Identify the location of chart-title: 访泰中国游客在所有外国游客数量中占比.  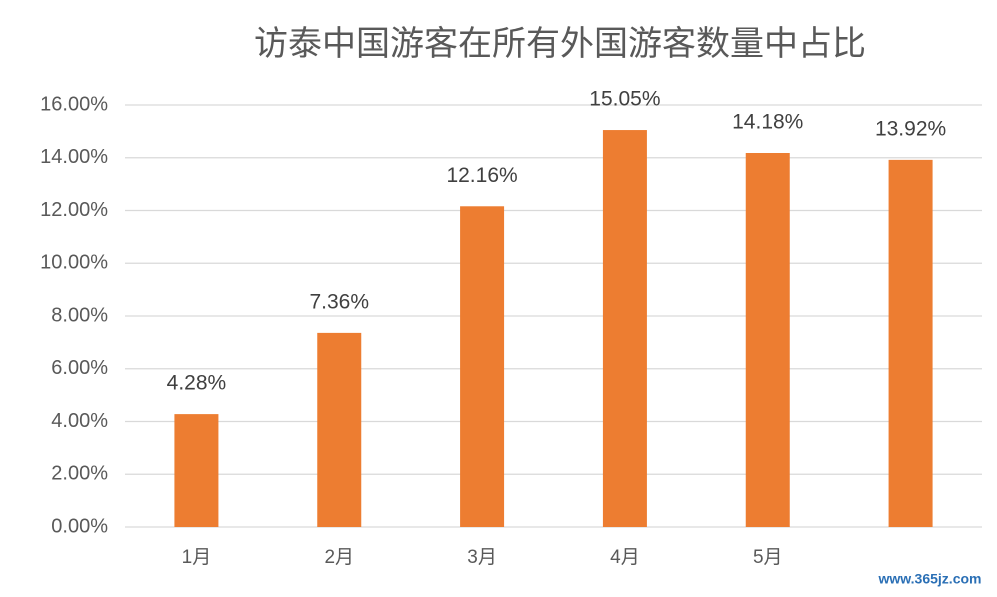
(560, 44).